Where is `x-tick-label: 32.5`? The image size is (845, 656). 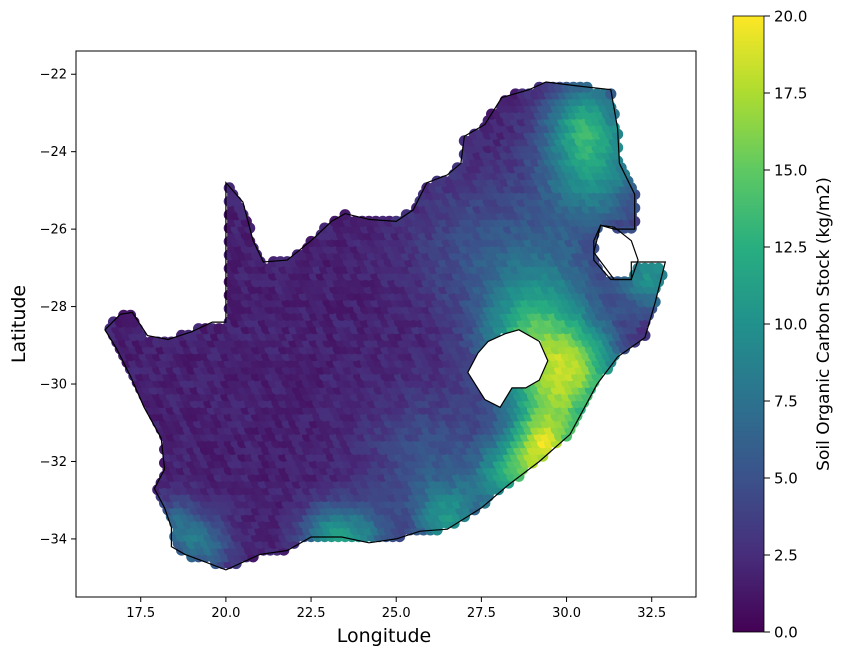
x-tick-label: 32.5 is located at coordinates (651, 613).